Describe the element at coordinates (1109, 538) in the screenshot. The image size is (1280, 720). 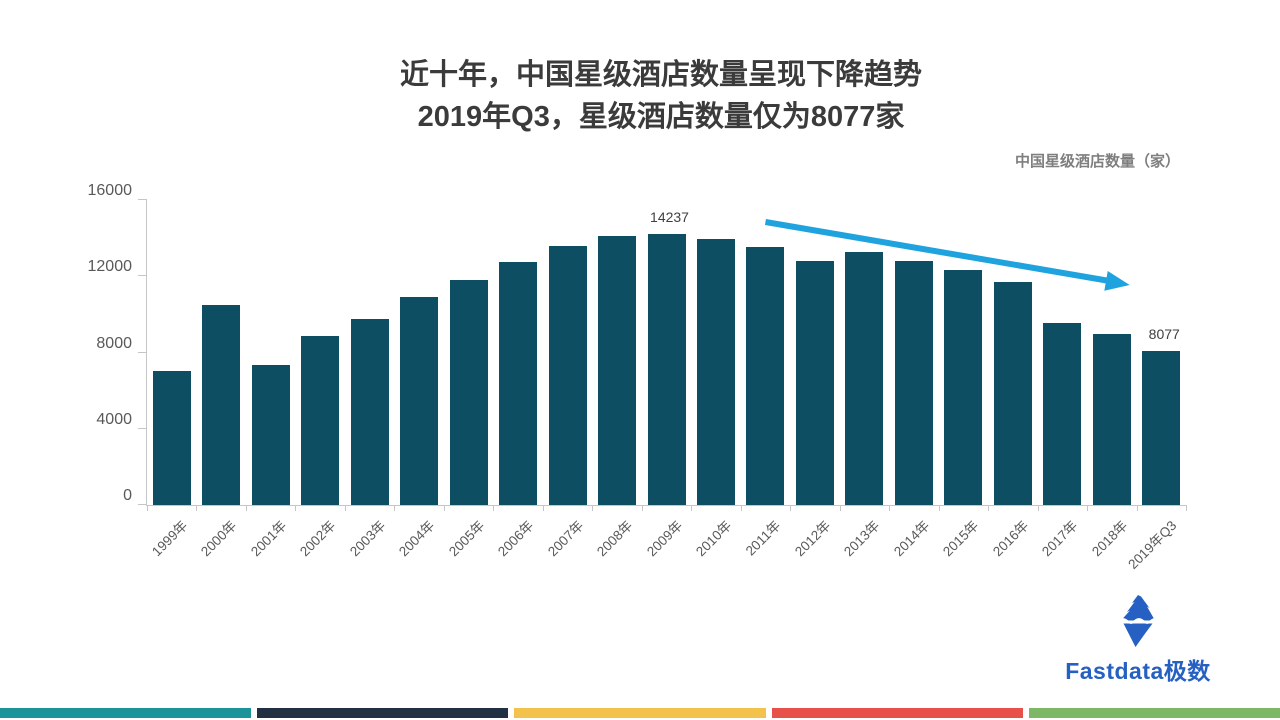
I see `x-tick-label-2018年: 2018年` at that location.